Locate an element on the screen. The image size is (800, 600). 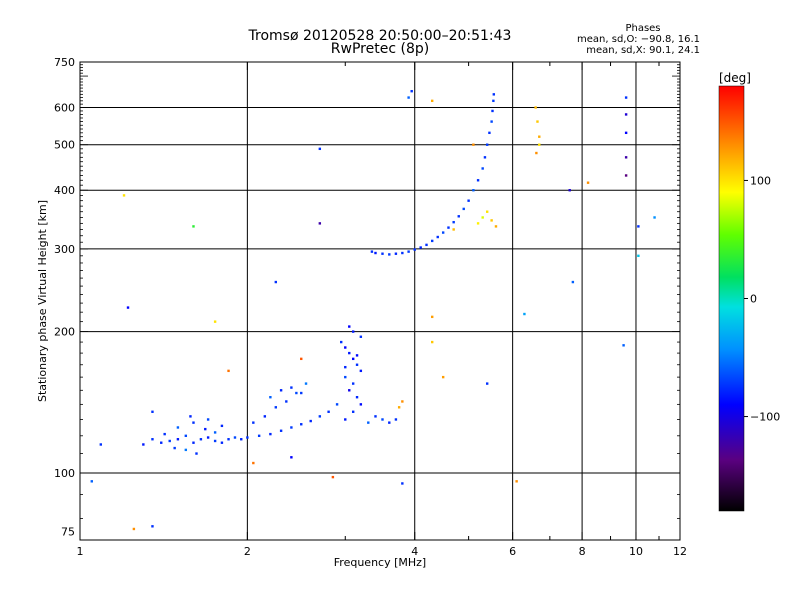
y-tick-label: 300 is located at coordinates (64, 249).